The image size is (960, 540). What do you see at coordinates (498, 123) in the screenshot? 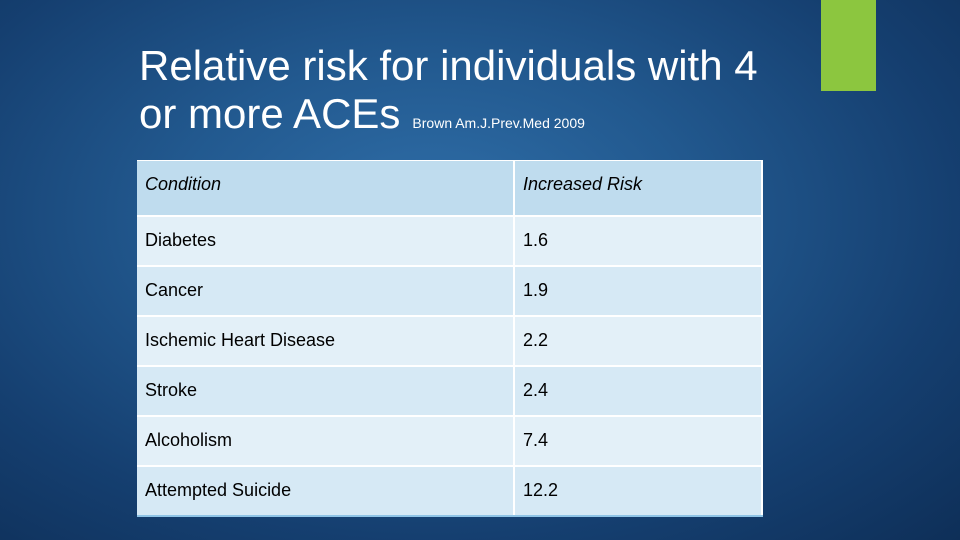
I see `citation: Brown Am.J.Prev.Med 2009` at bounding box center [498, 123].